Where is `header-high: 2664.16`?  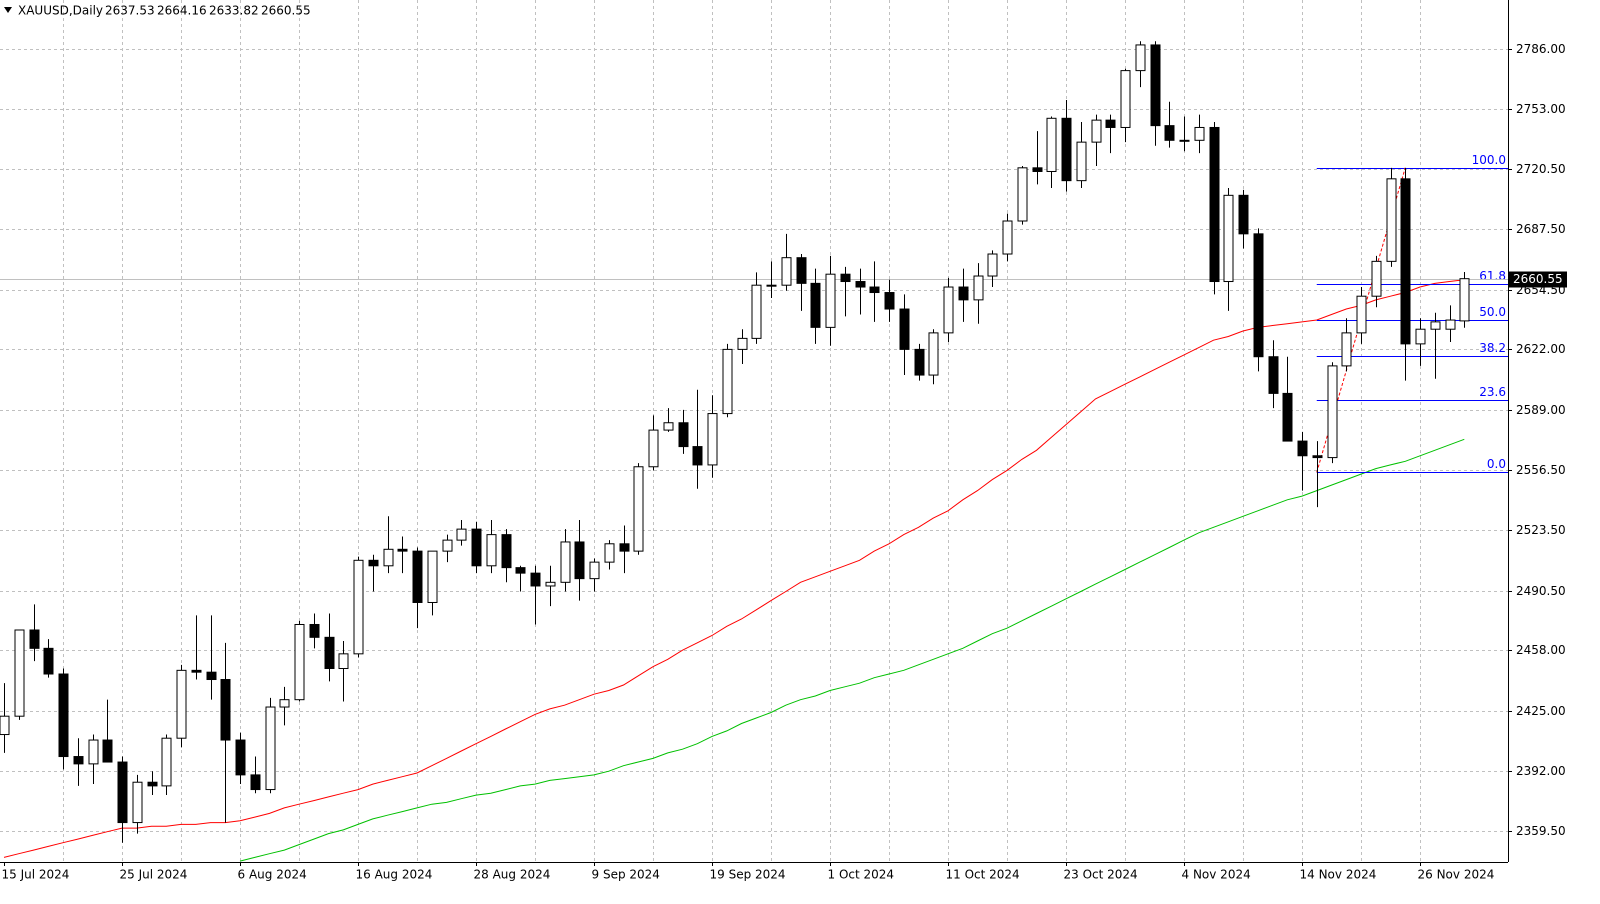
header-high: 2664.16 is located at coordinates (182, 11).